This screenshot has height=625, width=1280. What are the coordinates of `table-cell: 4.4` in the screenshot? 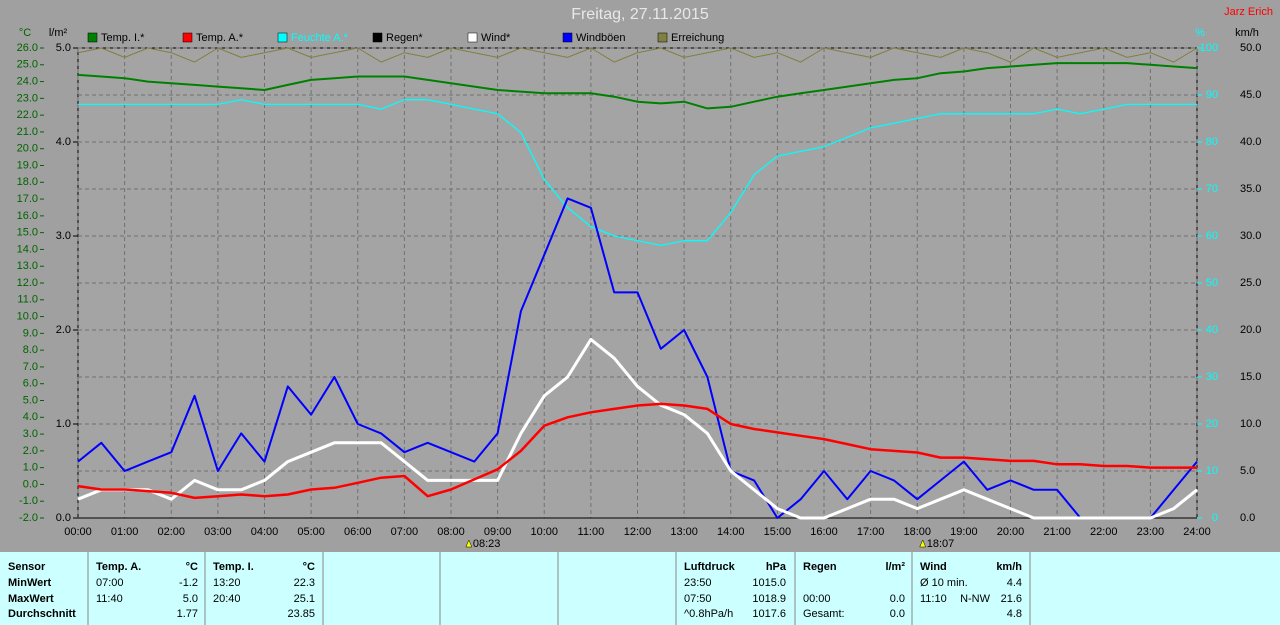 It's located at (1014, 583).